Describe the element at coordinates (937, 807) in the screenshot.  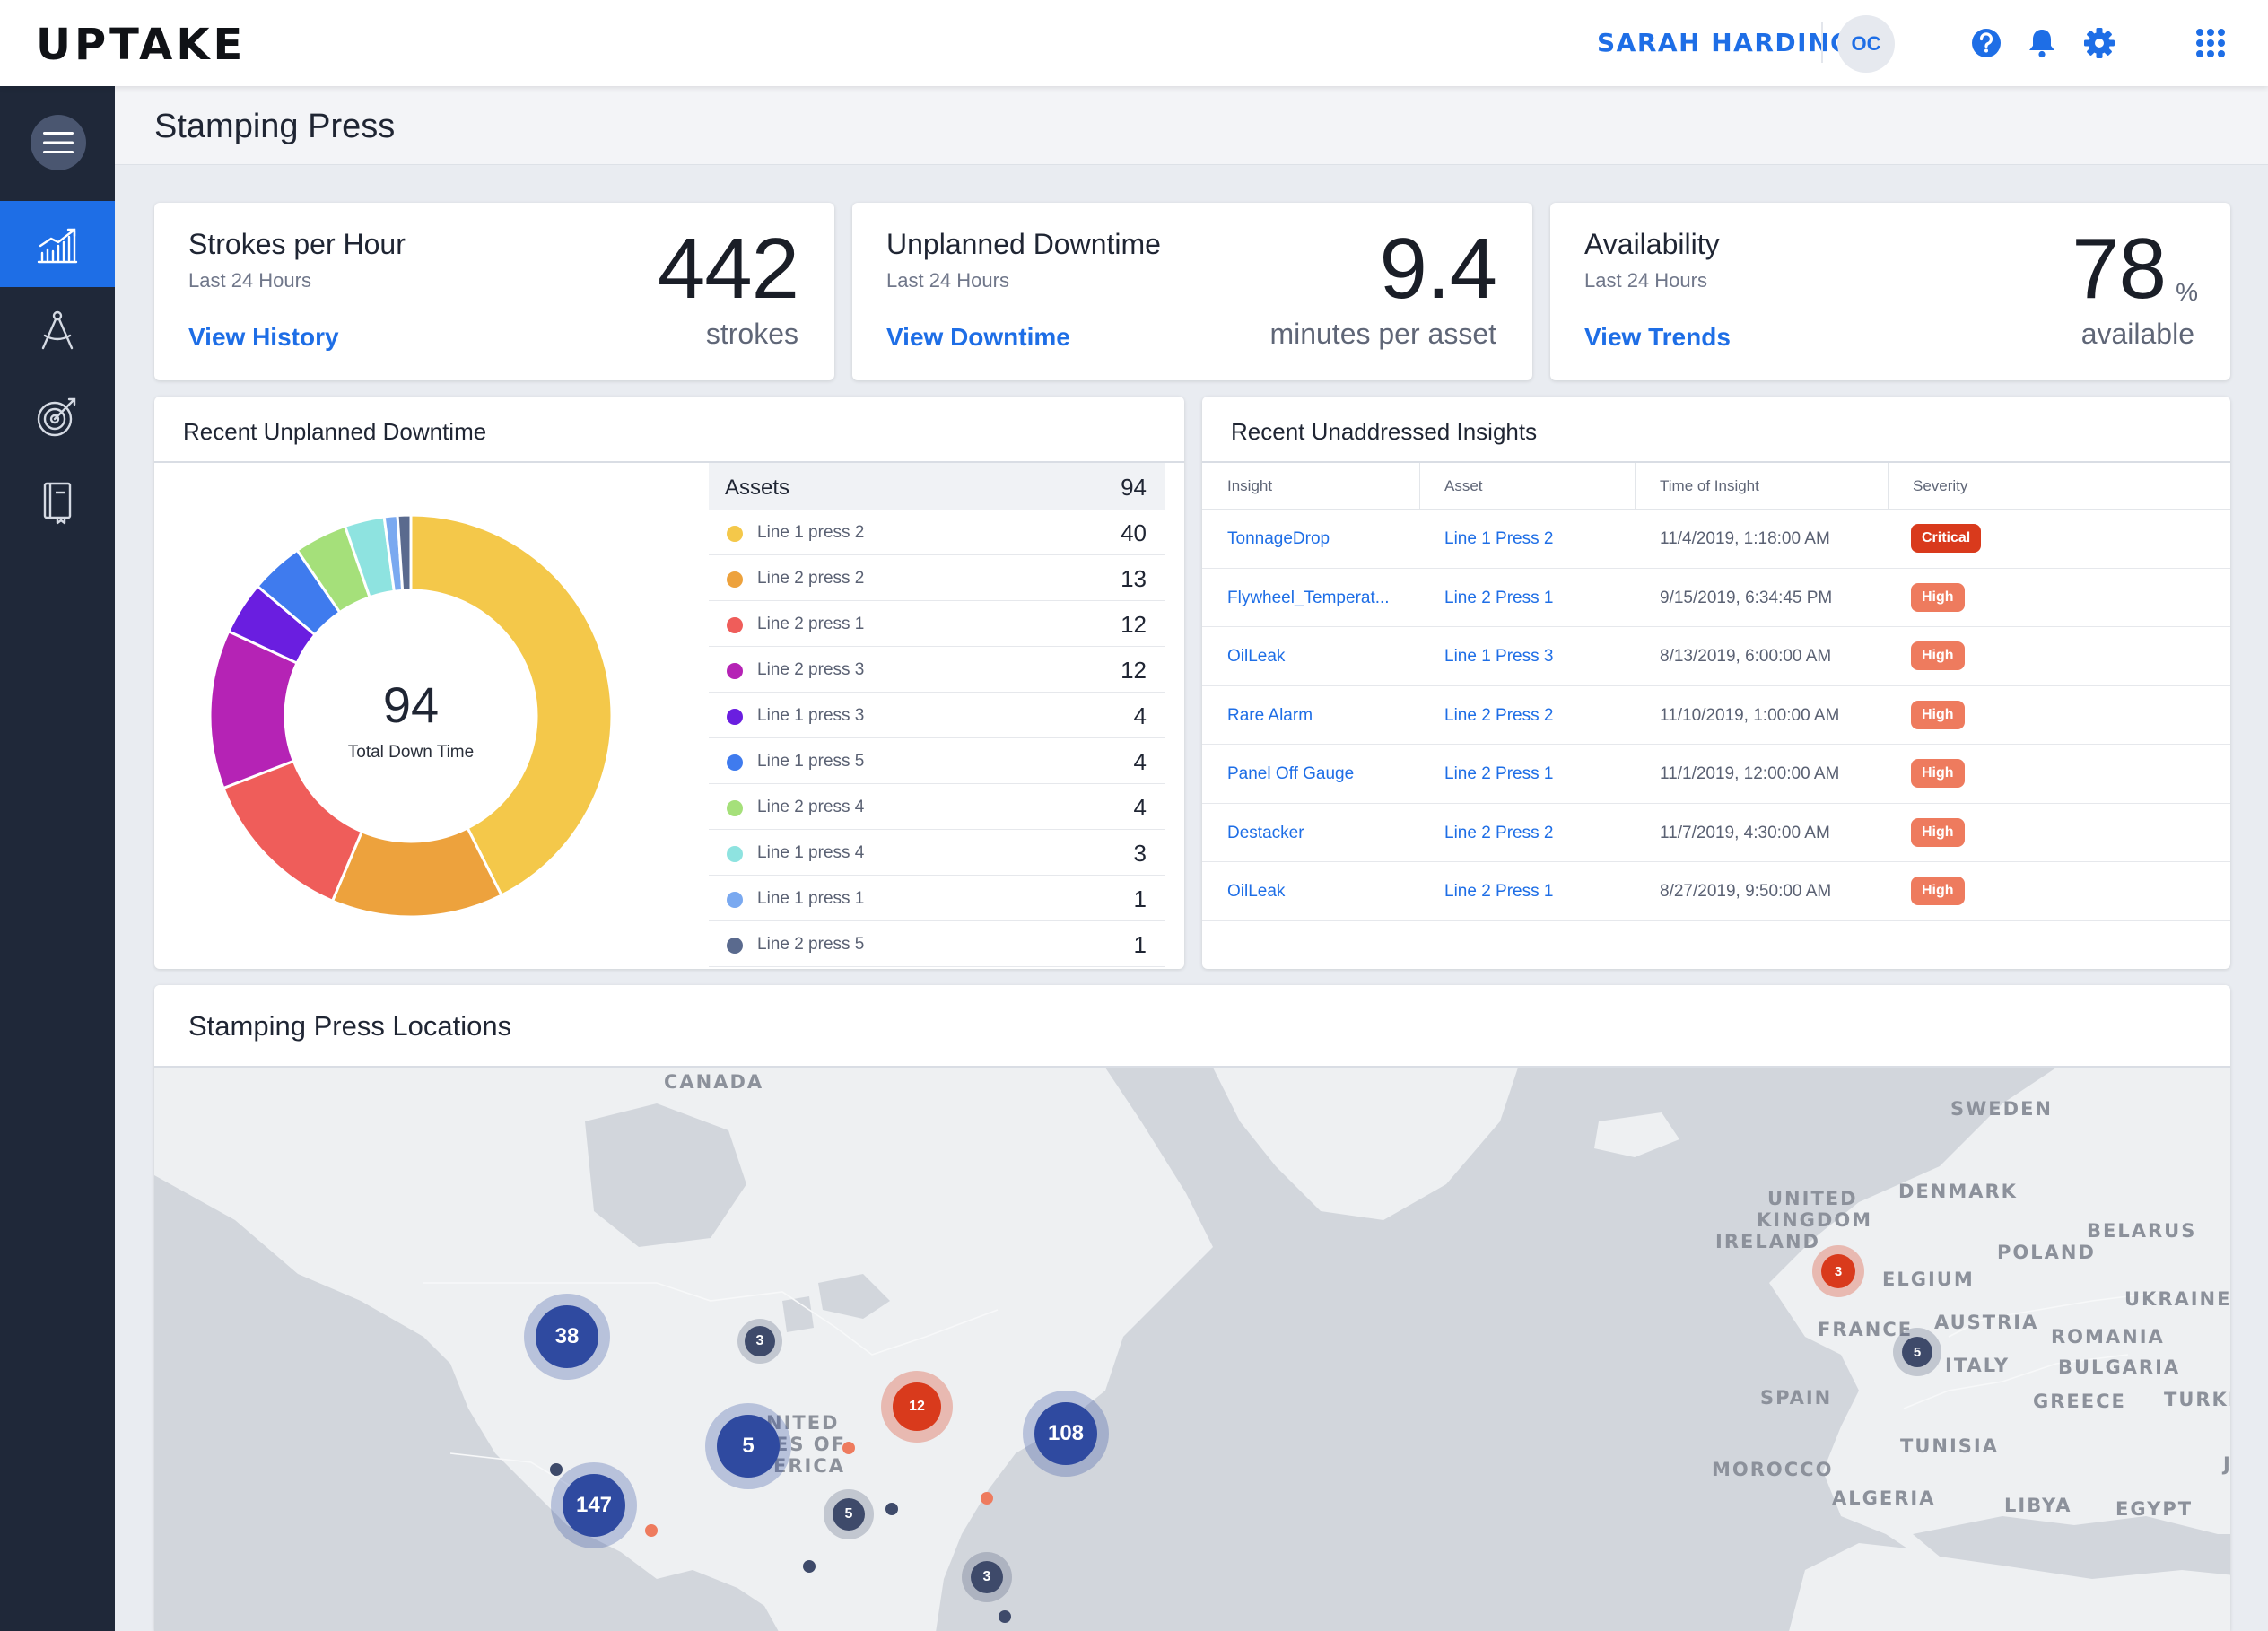
I see `legend-item: Line 2 press 4 4` at that location.